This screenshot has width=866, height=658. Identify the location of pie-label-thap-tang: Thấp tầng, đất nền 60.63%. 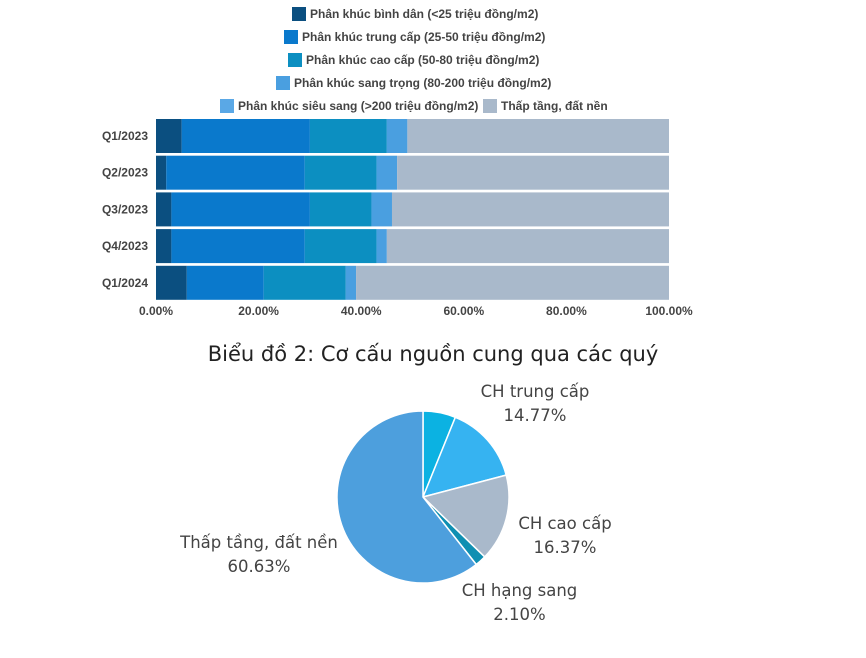
(259, 555).